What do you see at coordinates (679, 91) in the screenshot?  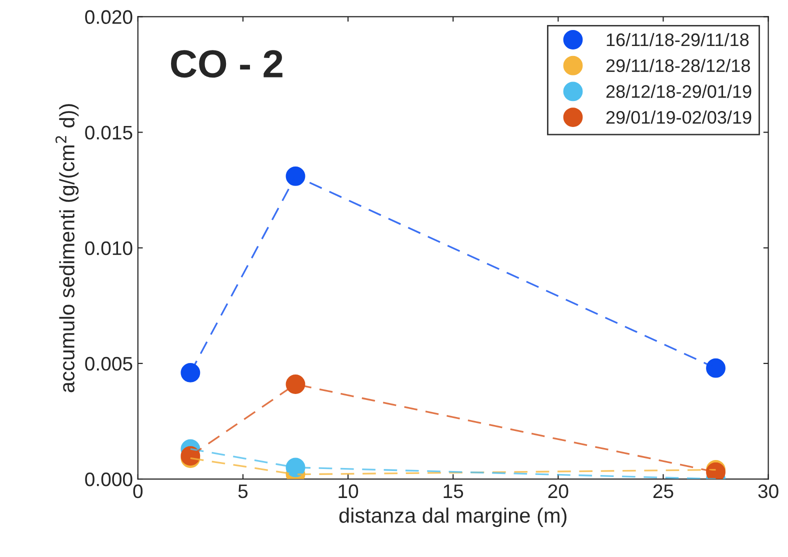 I see `legend-label: 28/12/18-29/01/19` at bounding box center [679, 91].